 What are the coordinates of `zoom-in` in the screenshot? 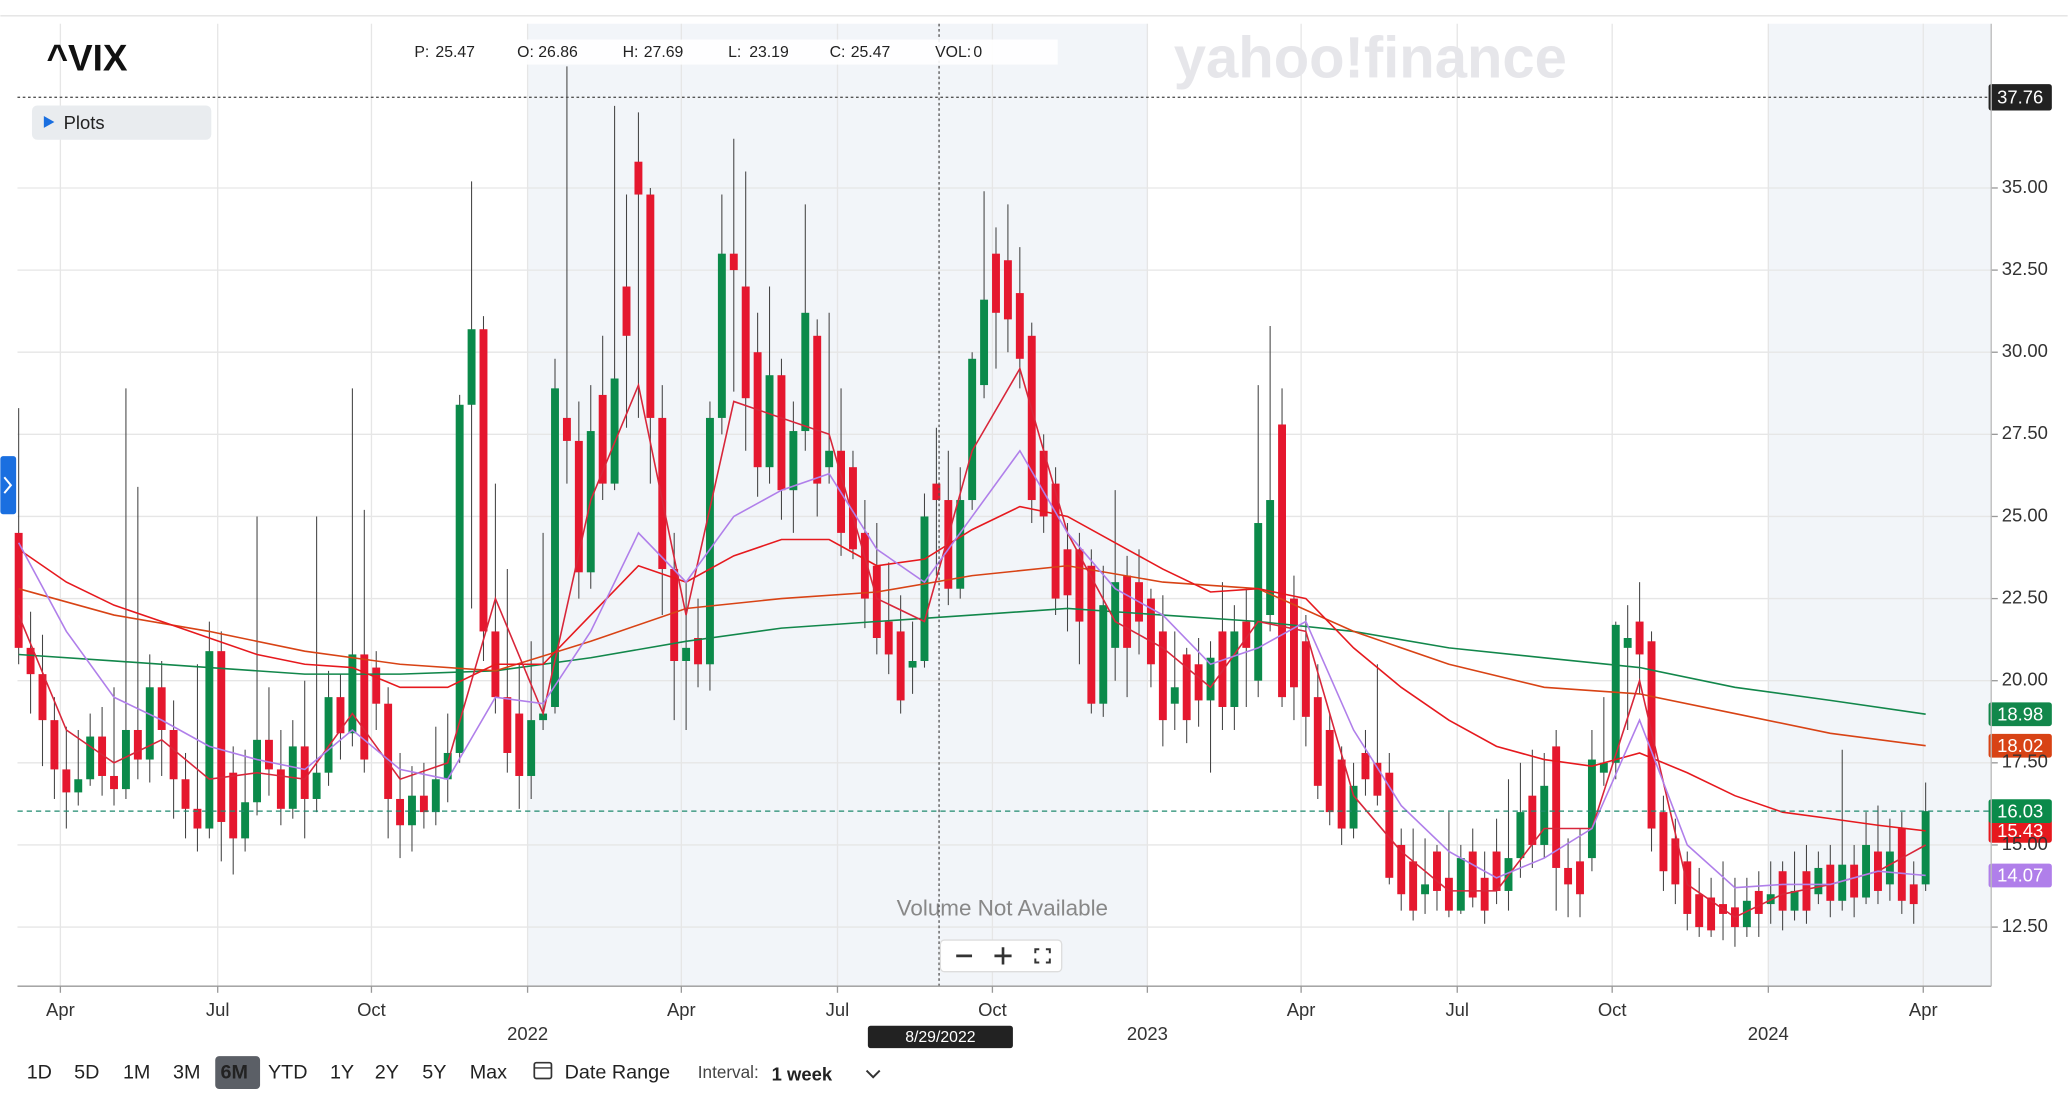 It's located at (1003, 956).